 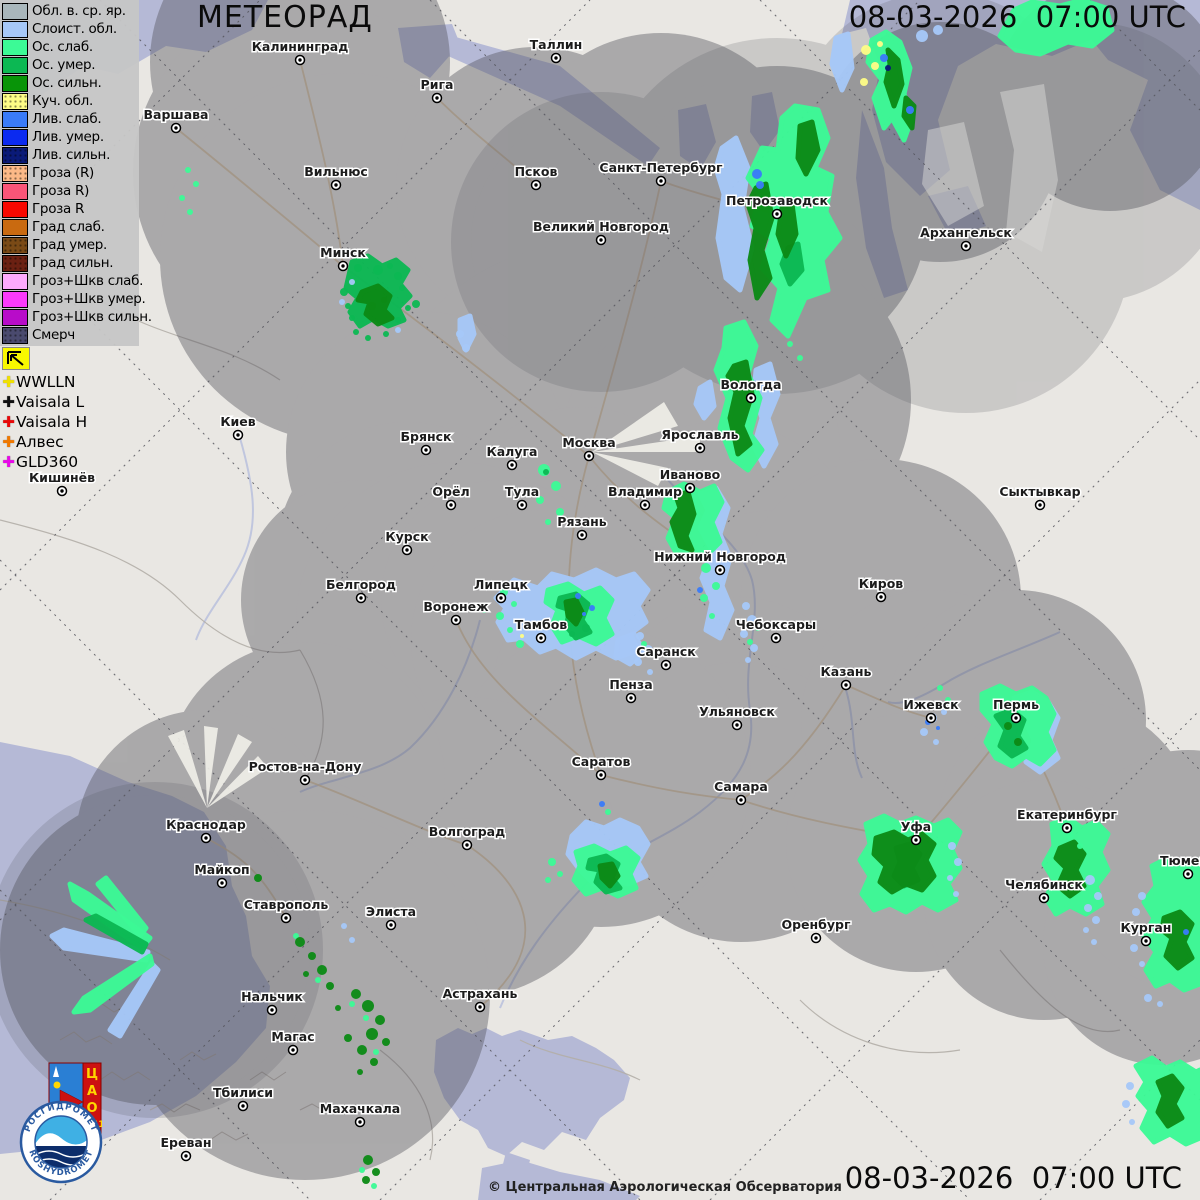 What do you see at coordinates (44, 402) in the screenshot?
I see `lightning-legend-item: ✚ Vaisala L` at bounding box center [44, 402].